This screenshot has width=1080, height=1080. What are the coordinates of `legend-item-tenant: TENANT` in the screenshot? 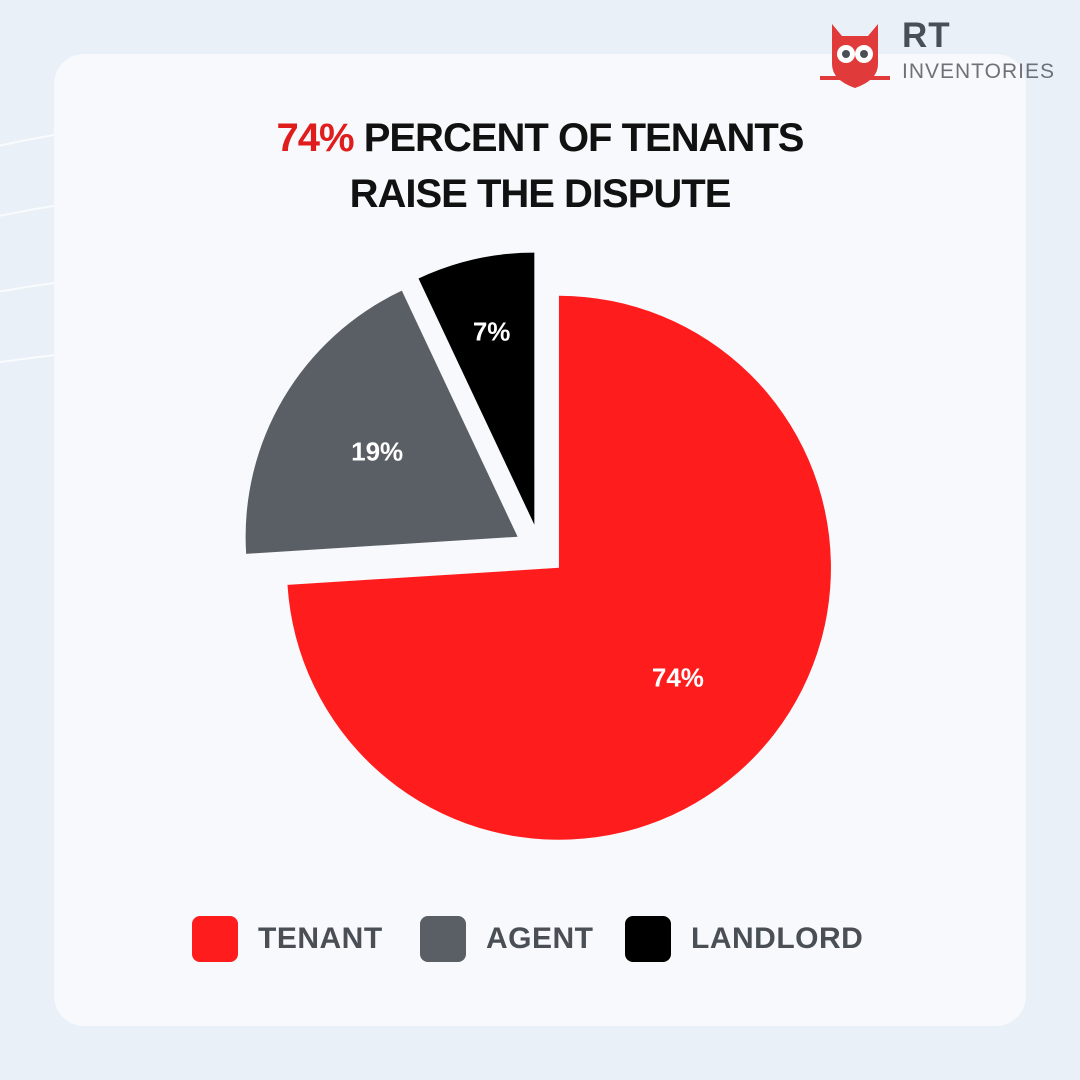 It's located at (287, 939).